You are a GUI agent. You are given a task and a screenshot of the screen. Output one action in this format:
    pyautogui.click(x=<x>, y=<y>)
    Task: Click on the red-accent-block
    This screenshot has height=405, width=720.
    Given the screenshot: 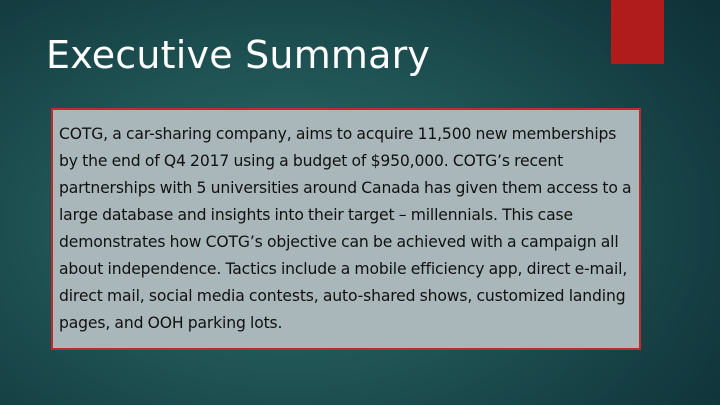 What is the action you would take?
    pyautogui.click(x=637, y=32)
    